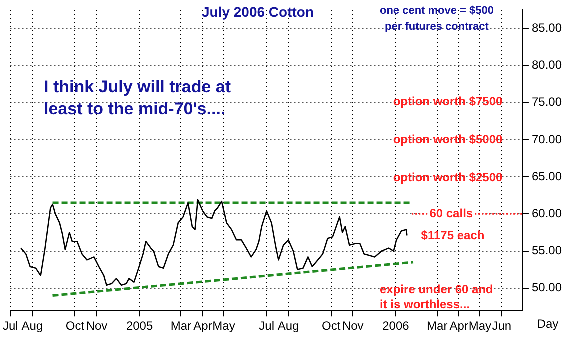  I want to click on annotation: 60 calls, so click(452, 213).